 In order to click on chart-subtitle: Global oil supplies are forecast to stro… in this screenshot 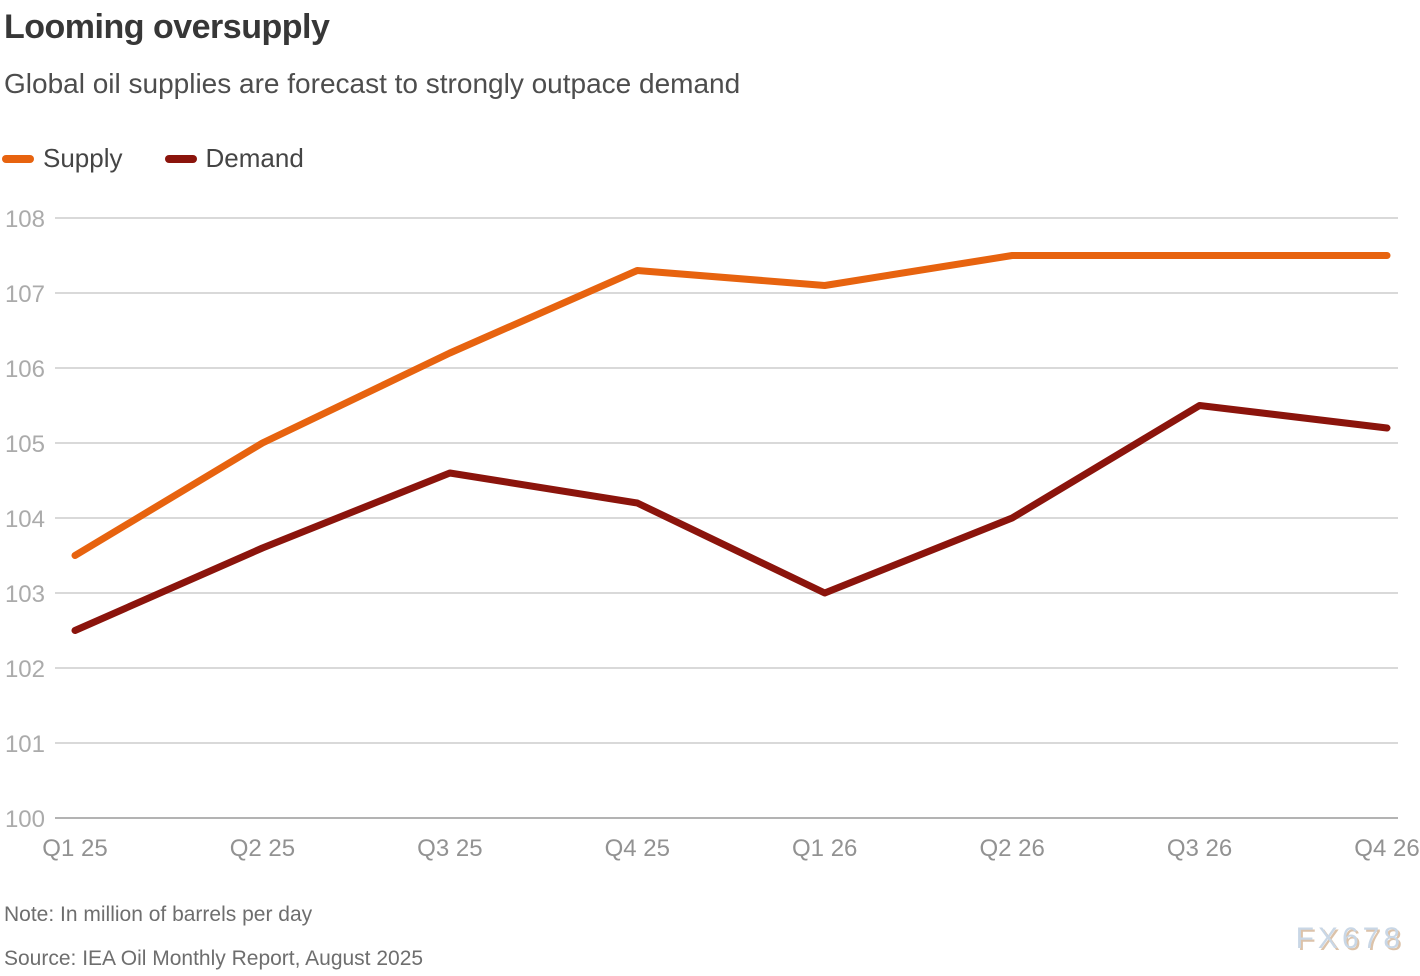, I will do `click(372, 83)`.